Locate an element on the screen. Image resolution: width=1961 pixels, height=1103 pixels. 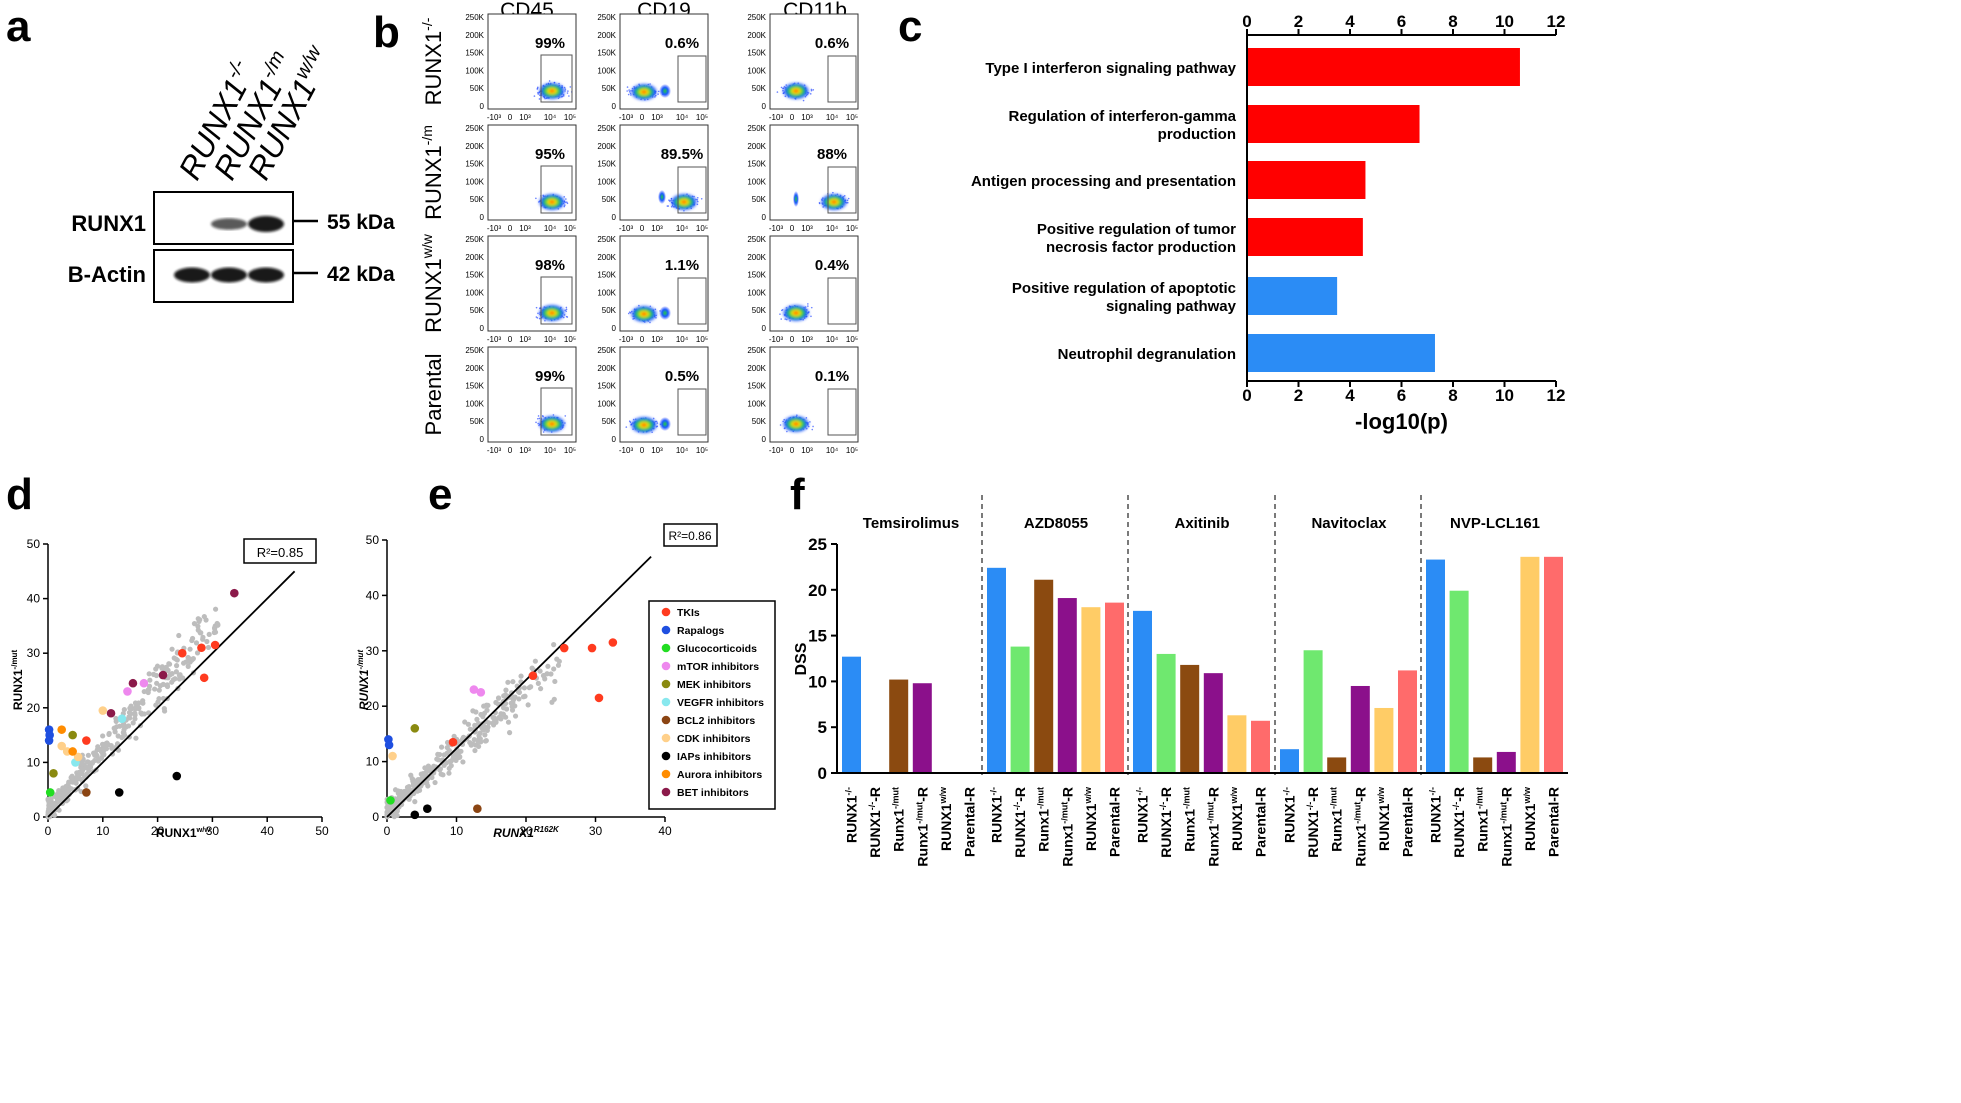
category-label: Type I interferon signaling pathway is located at coordinates (1110, 68).